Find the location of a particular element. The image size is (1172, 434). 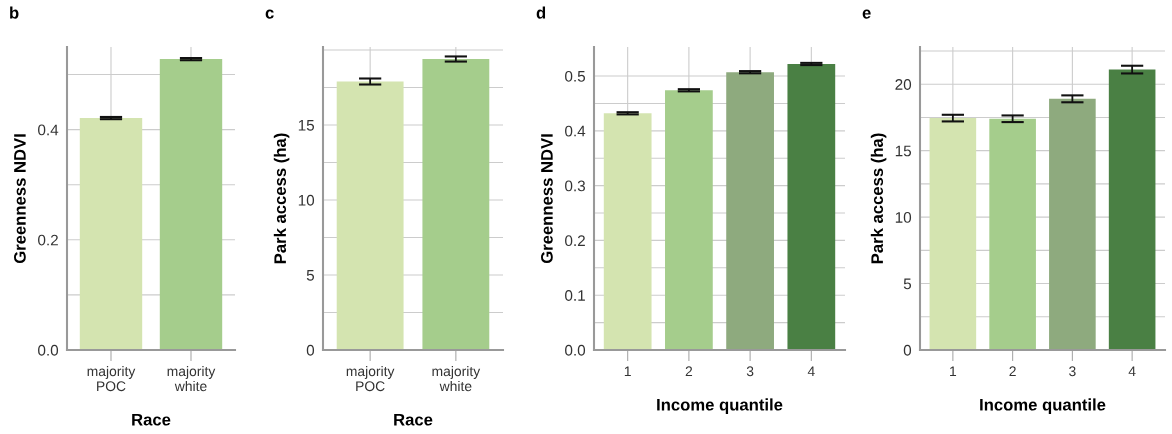

y-tick-label: 20 is located at coordinates (903, 84).